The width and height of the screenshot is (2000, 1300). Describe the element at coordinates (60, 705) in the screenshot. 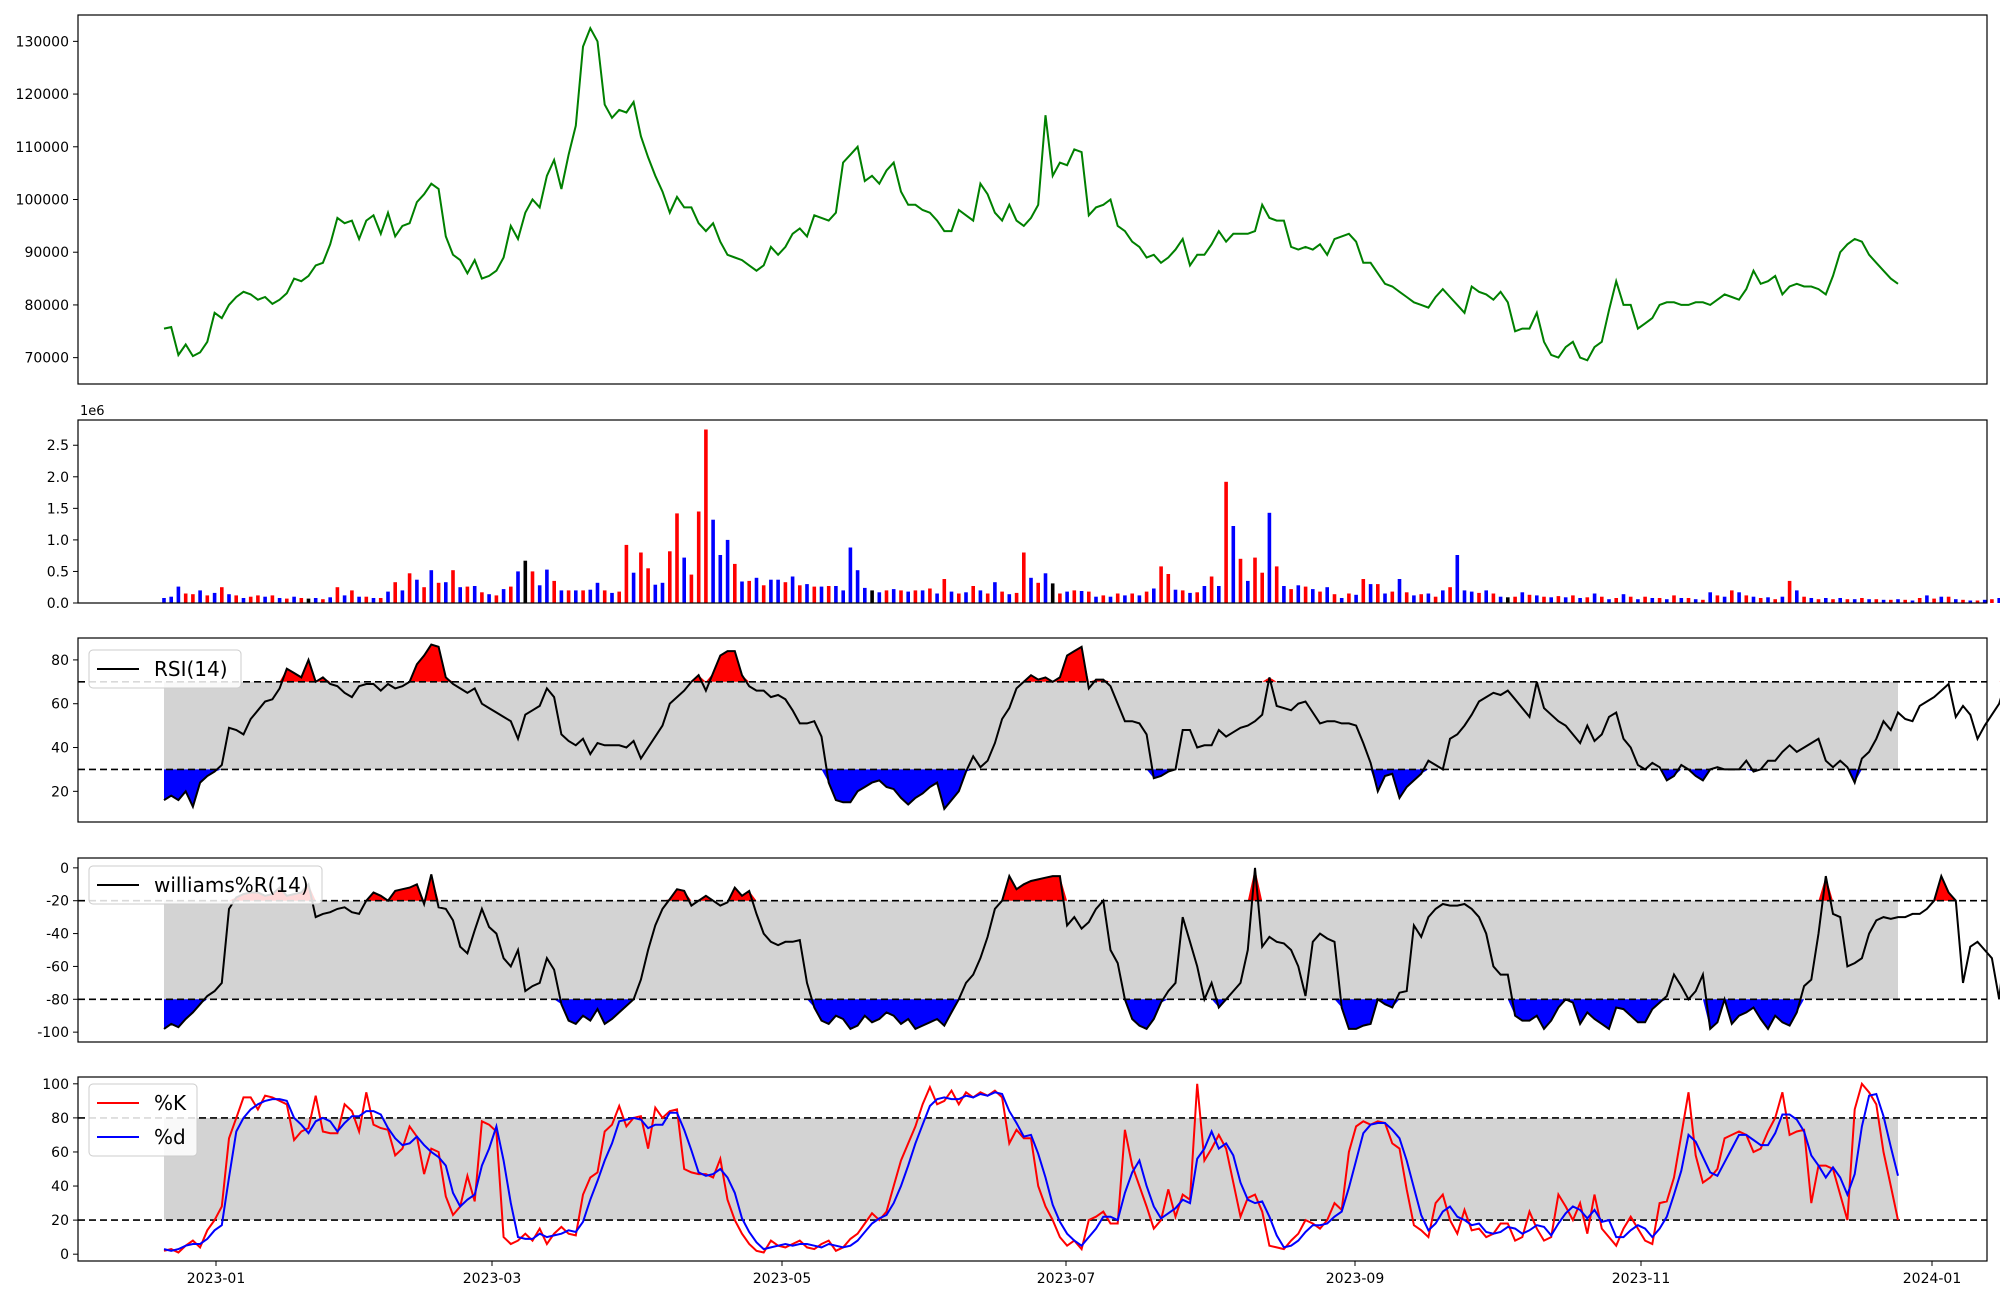

I see `rsi-ytick-label: 60` at that location.